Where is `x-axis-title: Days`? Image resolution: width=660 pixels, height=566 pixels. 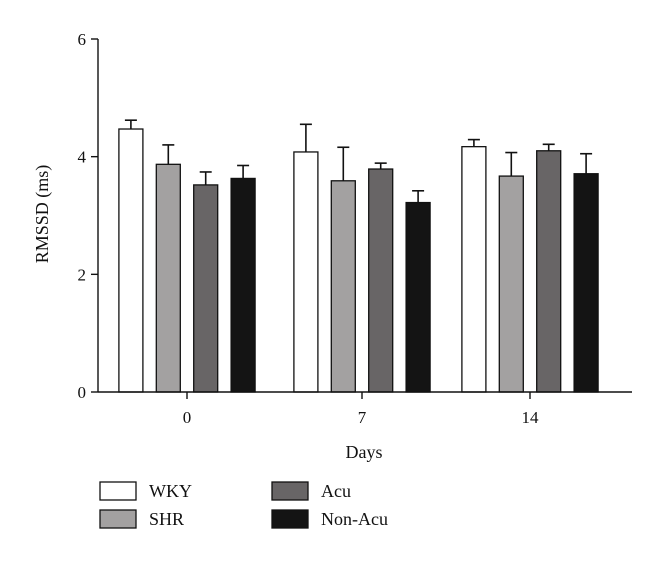
x-axis-title: Days is located at coordinates (364, 452).